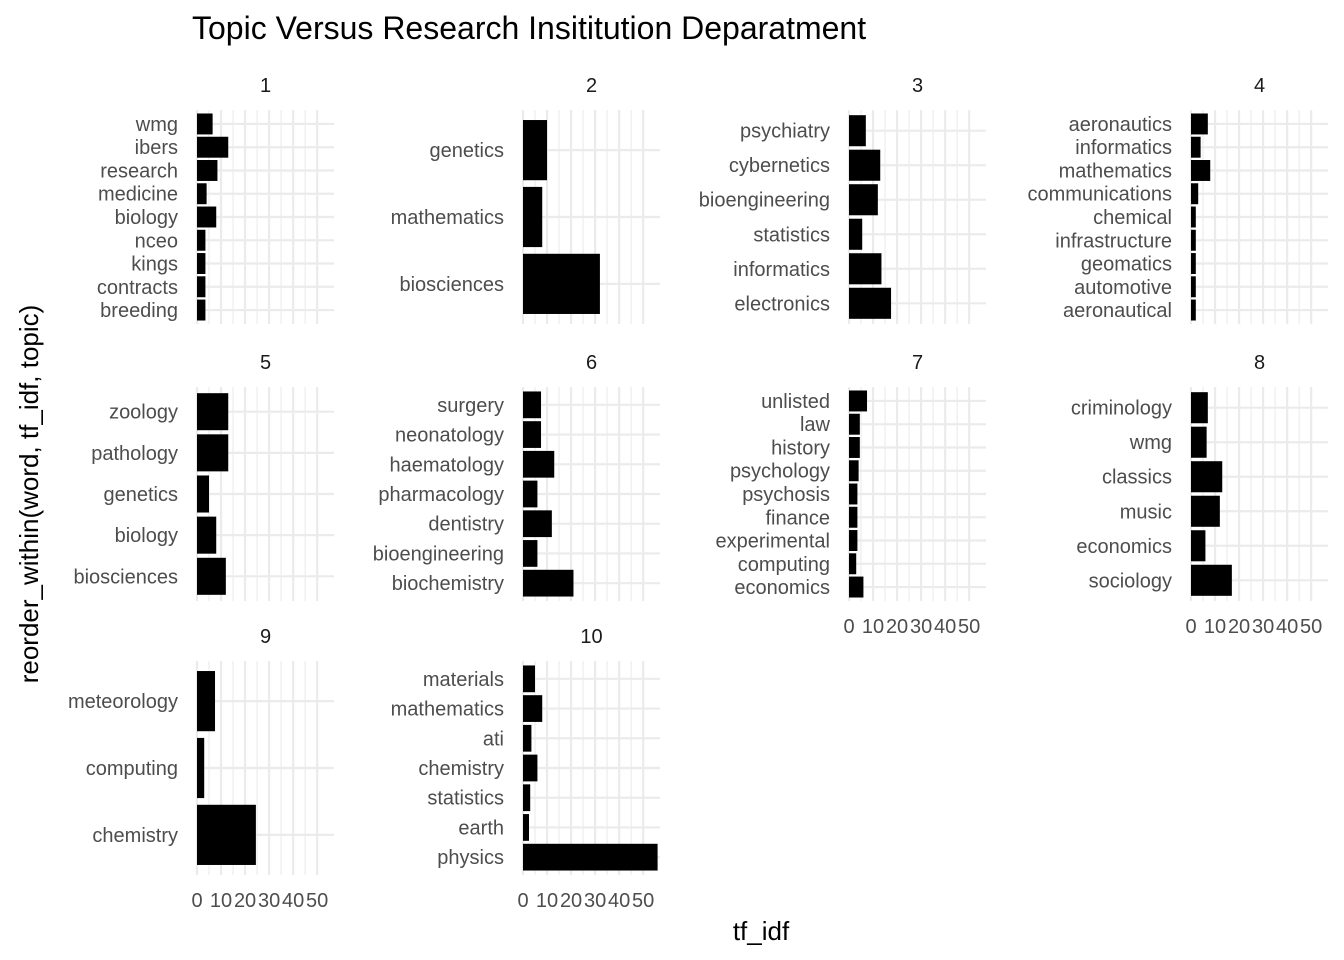  Describe the element at coordinates (1193, 217) in the screenshot. I see `bar-chemical` at that location.